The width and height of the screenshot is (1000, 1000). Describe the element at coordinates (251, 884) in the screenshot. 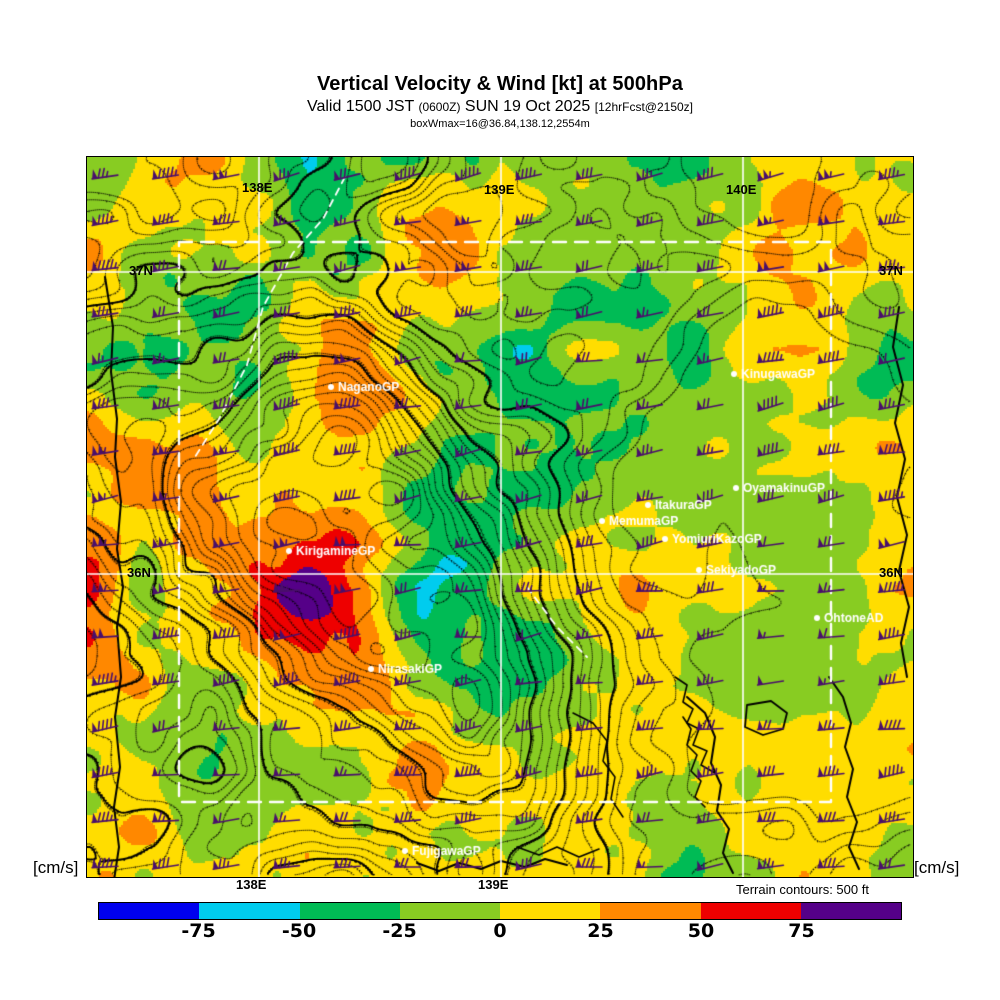

I see `grid-label-138E-7: 138E` at that location.